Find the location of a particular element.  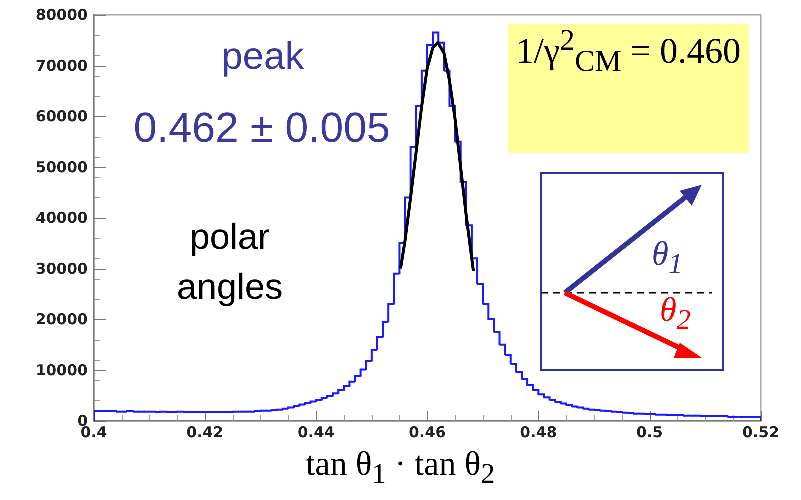

annotation: polar angles is located at coordinates (230, 262).